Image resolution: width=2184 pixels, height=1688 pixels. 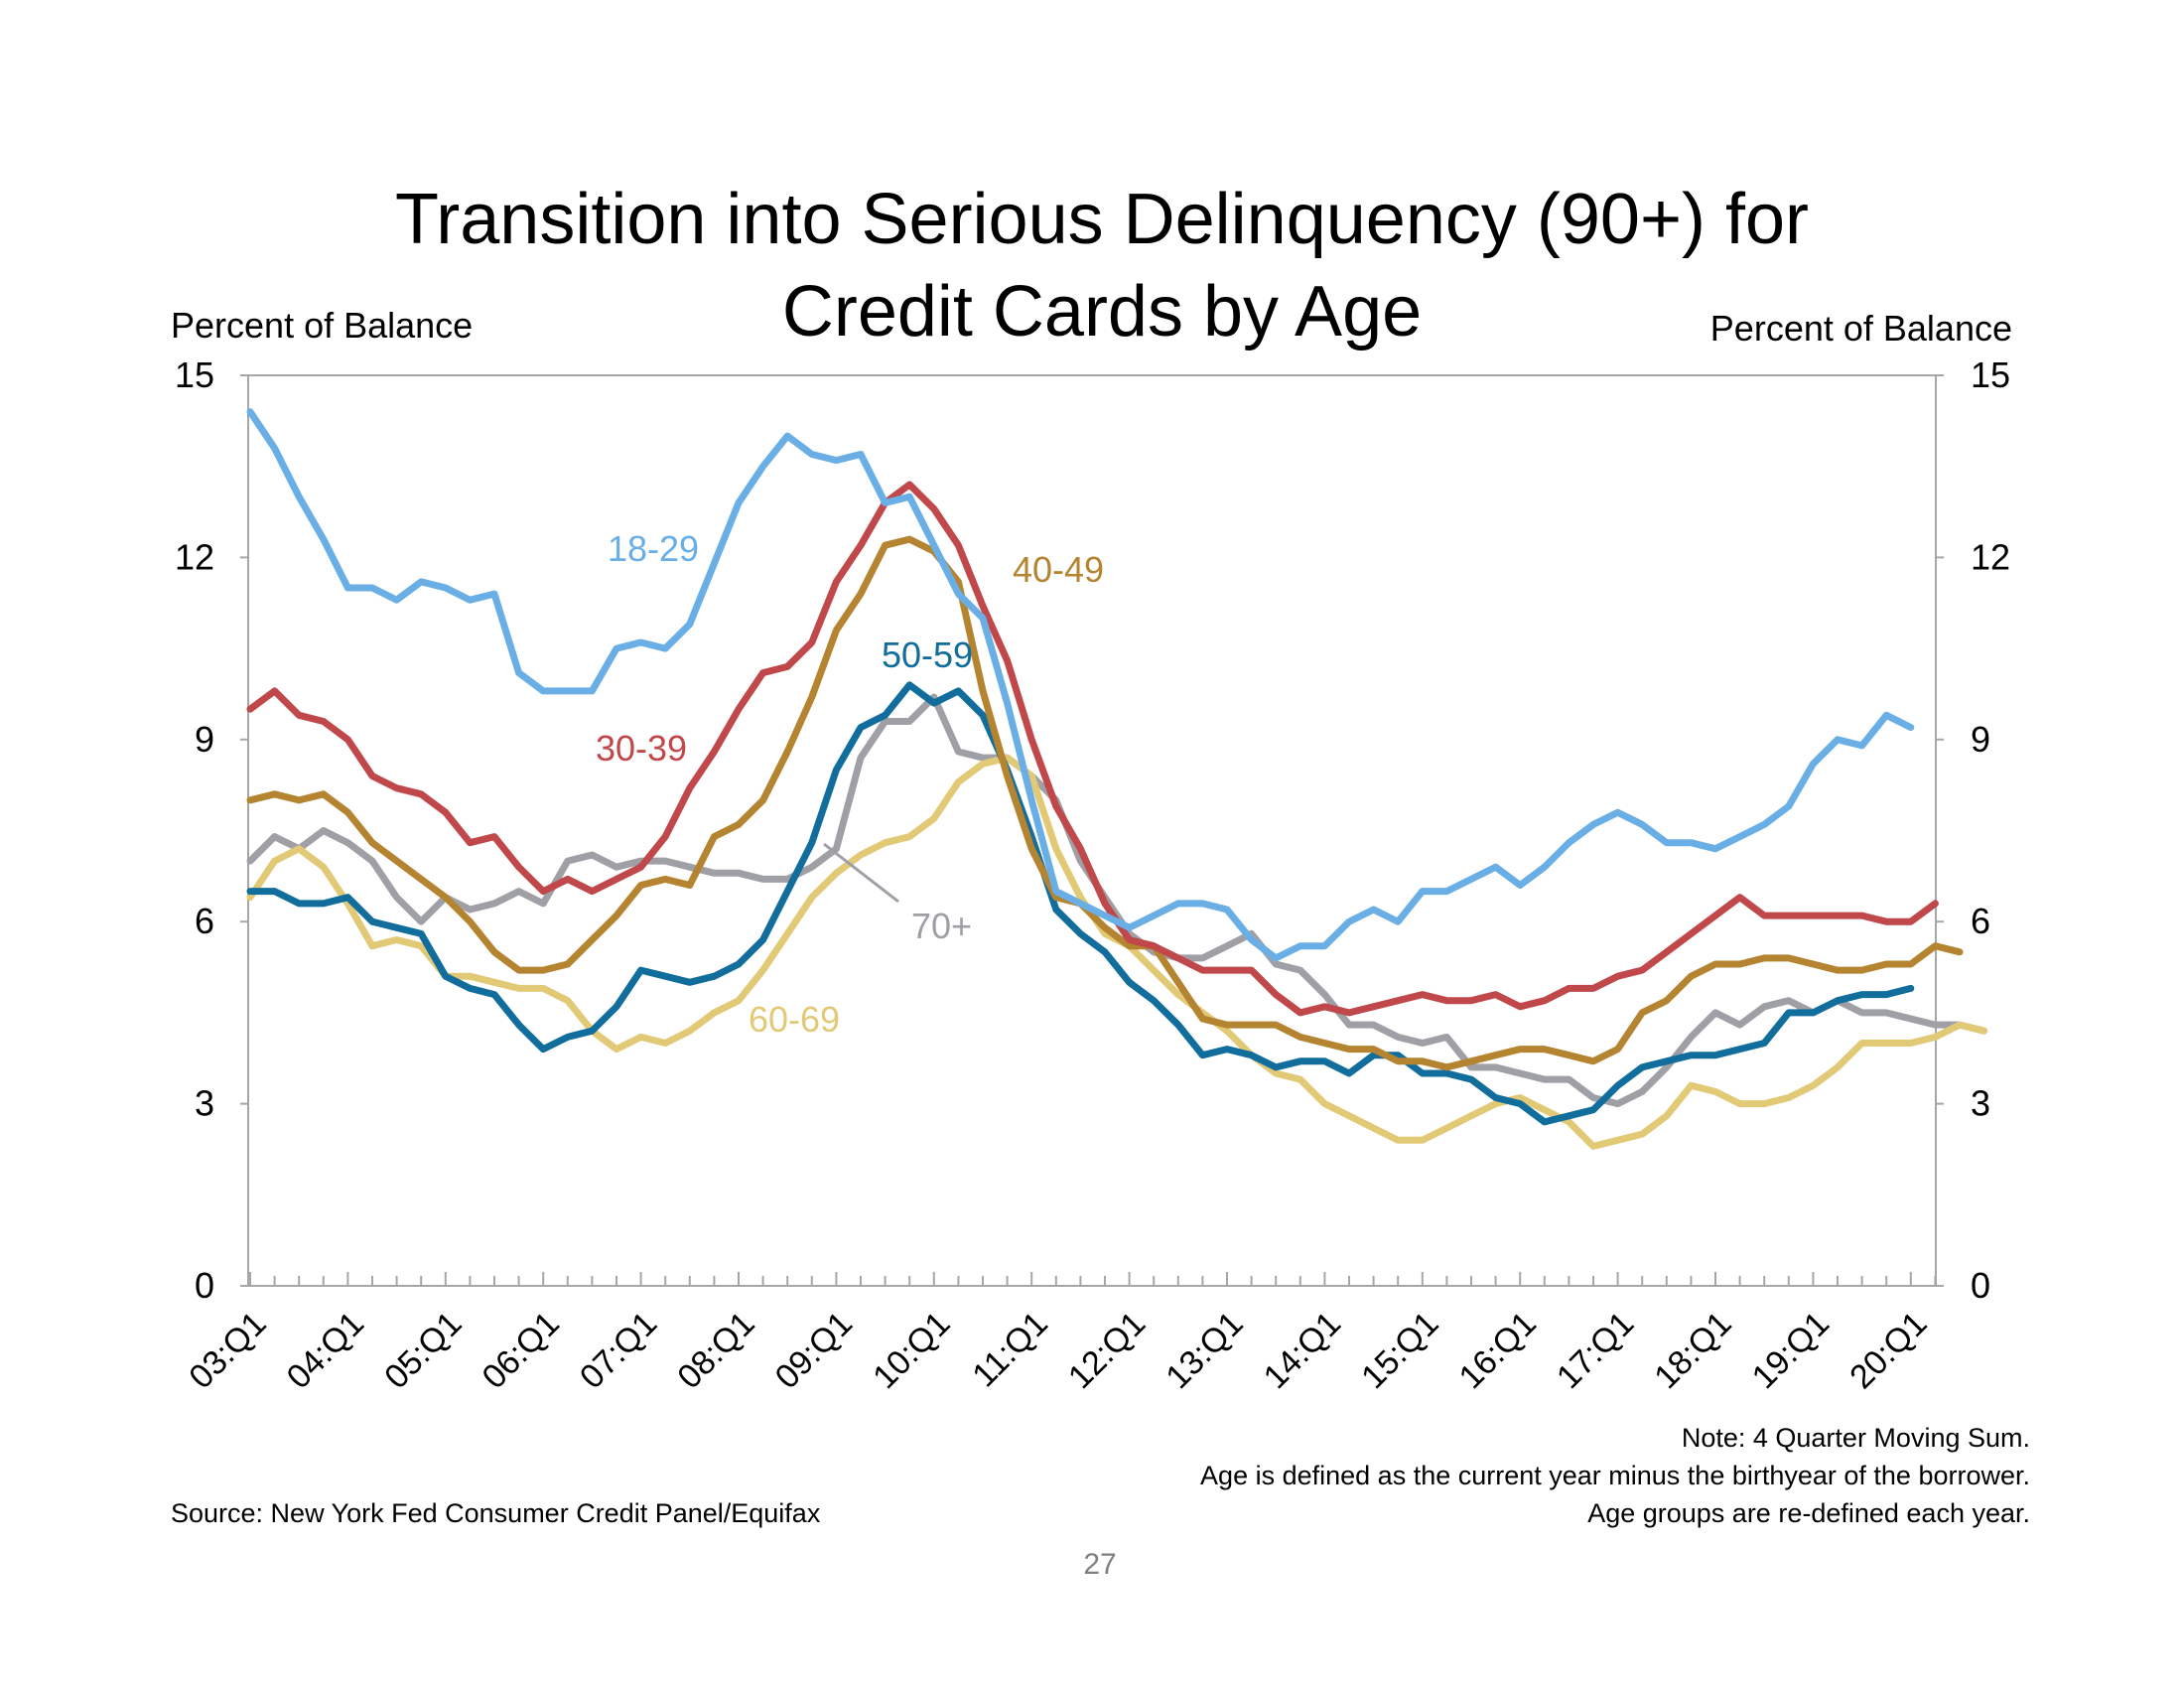 What do you see at coordinates (794, 1019) in the screenshot?
I see `series-label-60-69: 60-69` at bounding box center [794, 1019].